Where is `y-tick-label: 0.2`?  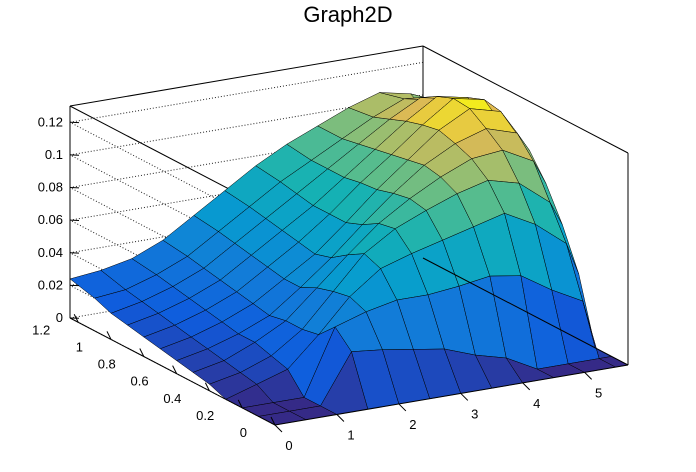
y-tick-label: 0.2 is located at coordinates (205, 415).